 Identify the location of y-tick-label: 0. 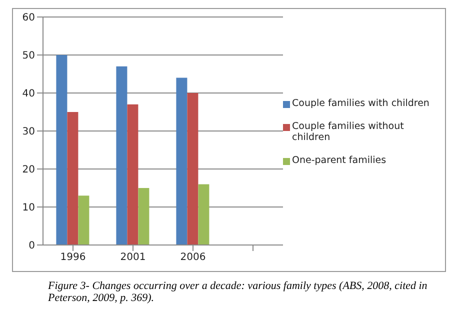
(31, 246).